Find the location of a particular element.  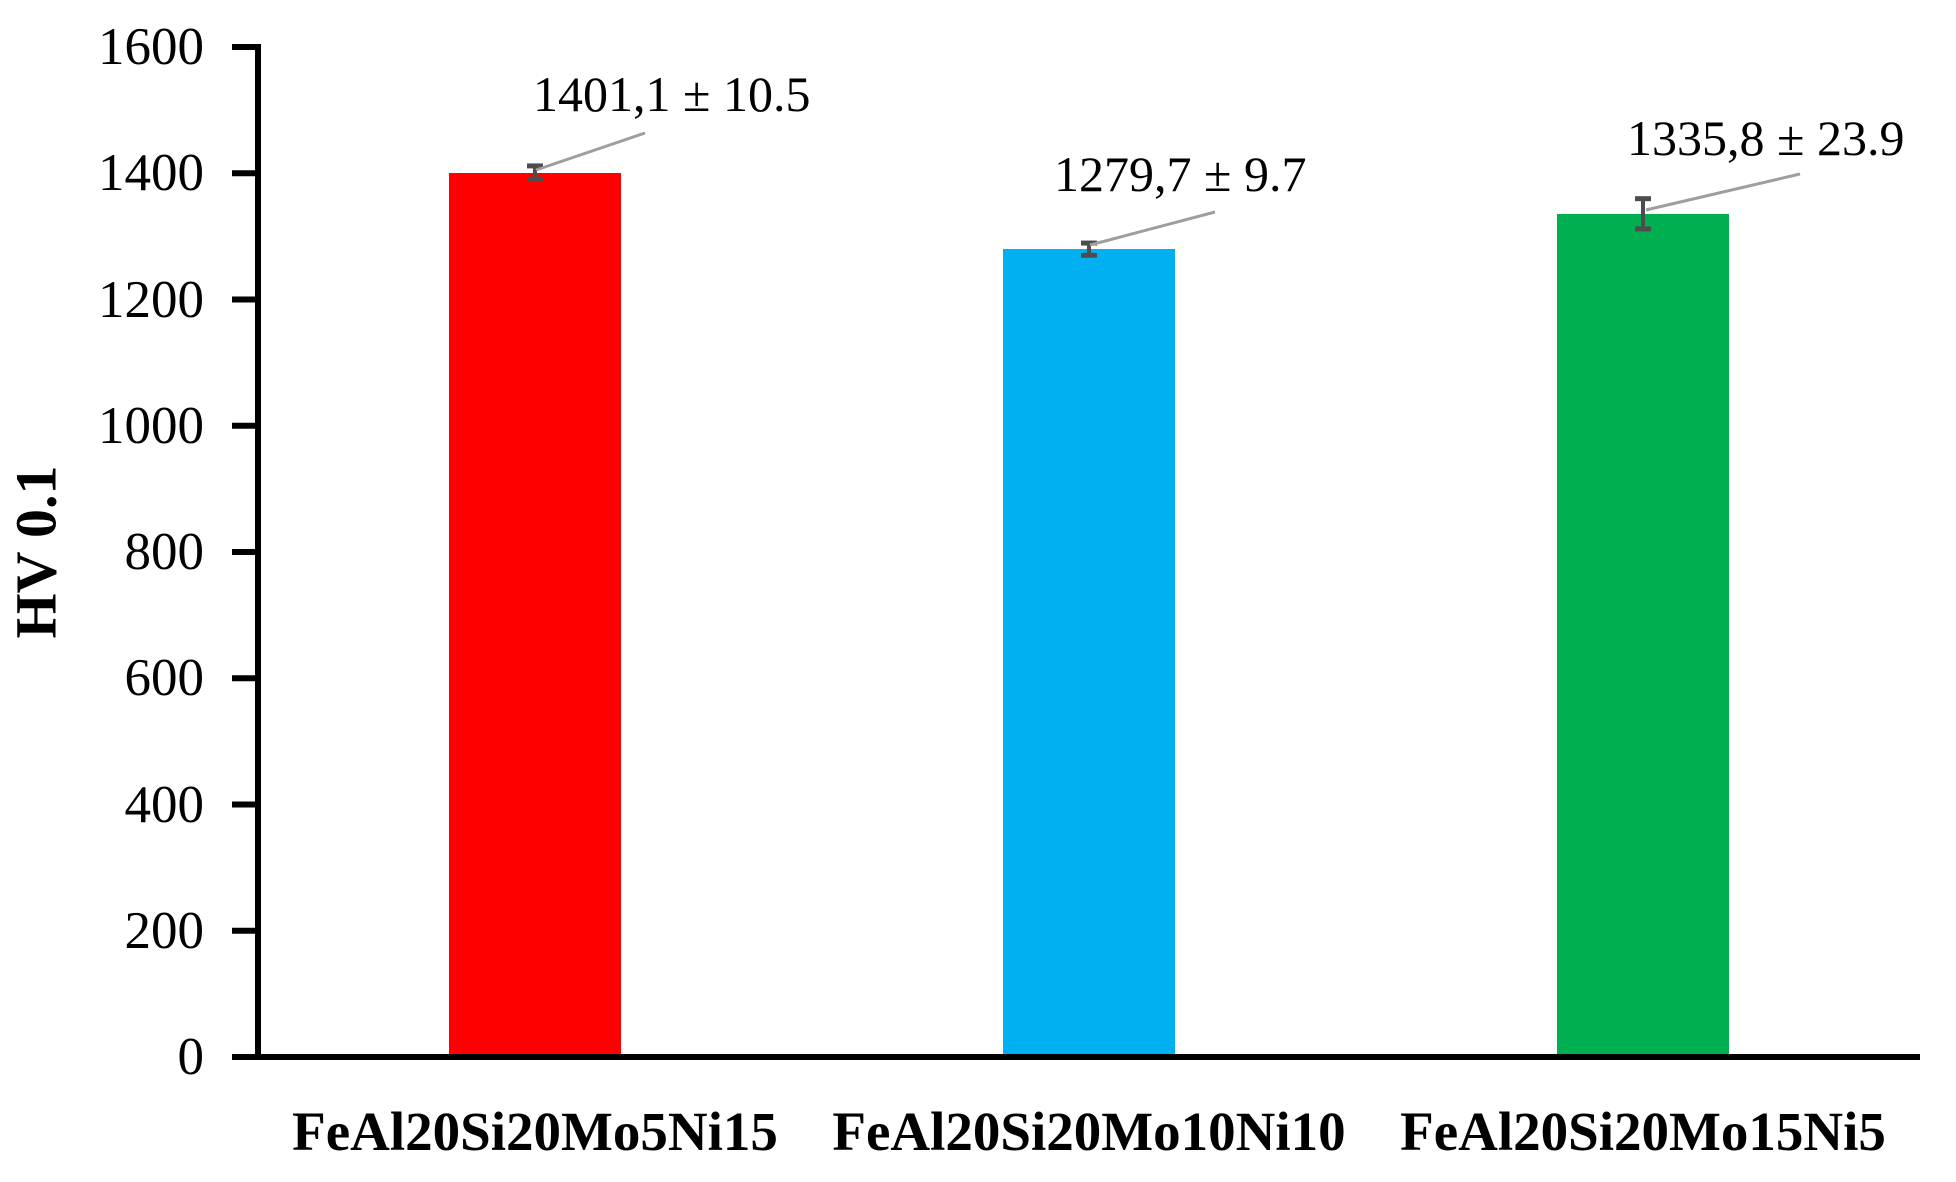

x-category-label-FeAl20Si20Mo15Ni5: FeAl20Si20Mo15Ni5 is located at coordinates (1643, 1131).